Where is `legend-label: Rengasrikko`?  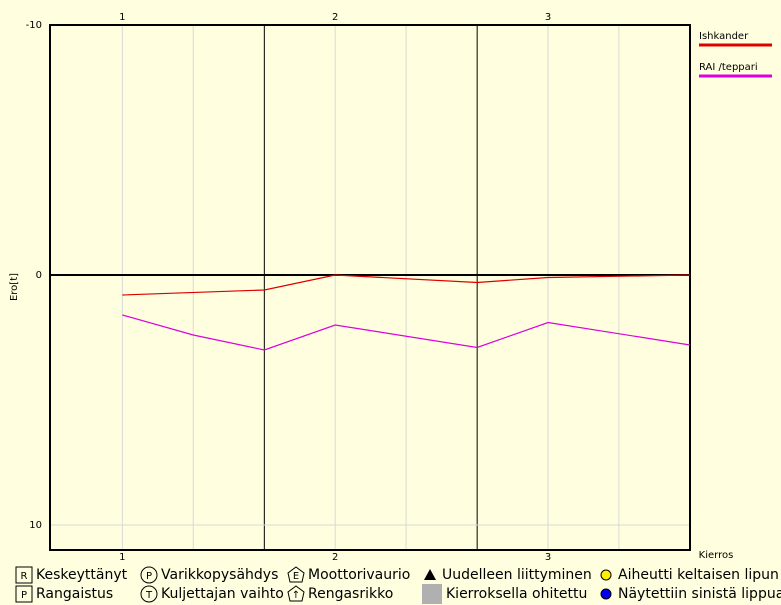
legend-label: Rengasrikko is located at coordinates (350, 594).